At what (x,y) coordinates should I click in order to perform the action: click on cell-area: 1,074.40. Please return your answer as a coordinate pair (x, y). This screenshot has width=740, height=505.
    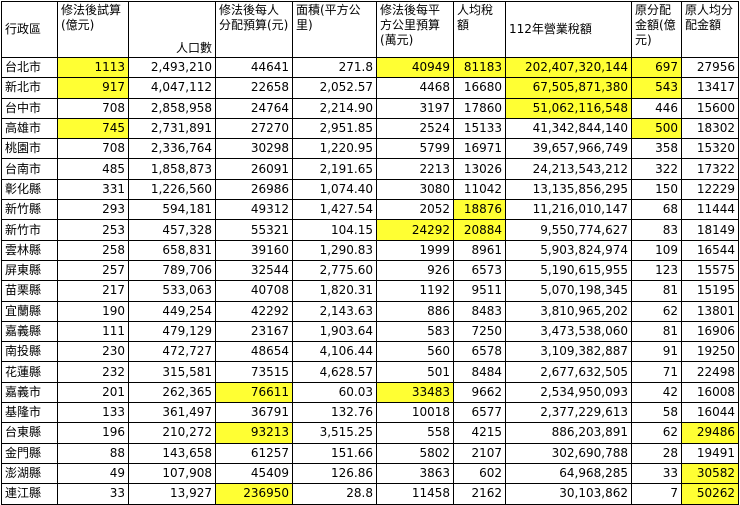
    Looking at the image, I should click on (334, 189).